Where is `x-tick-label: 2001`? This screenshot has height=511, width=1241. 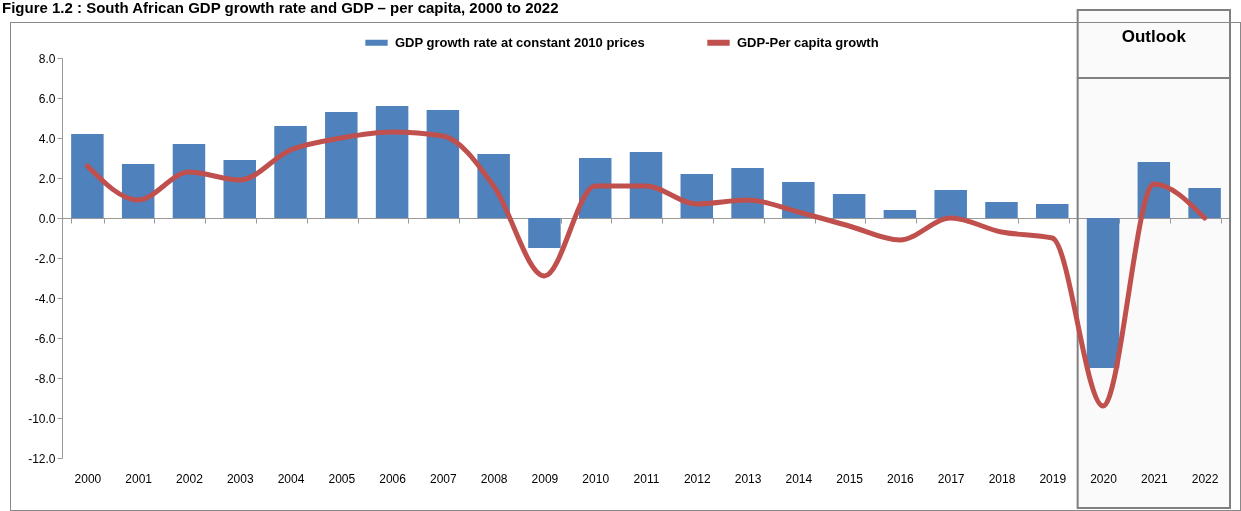
x-tick-label: 2001 is located at coordinates (139, 478).